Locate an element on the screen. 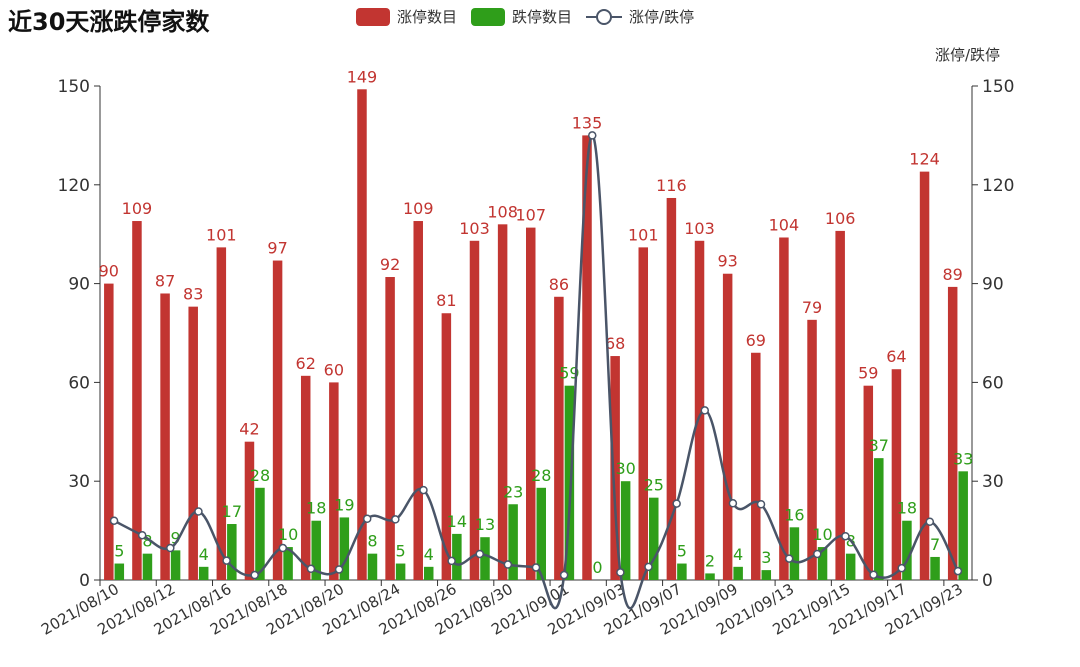 This screenshot has height=667, width=1080. data-label-limit-up: 116 is located at coordinates (671, 185).